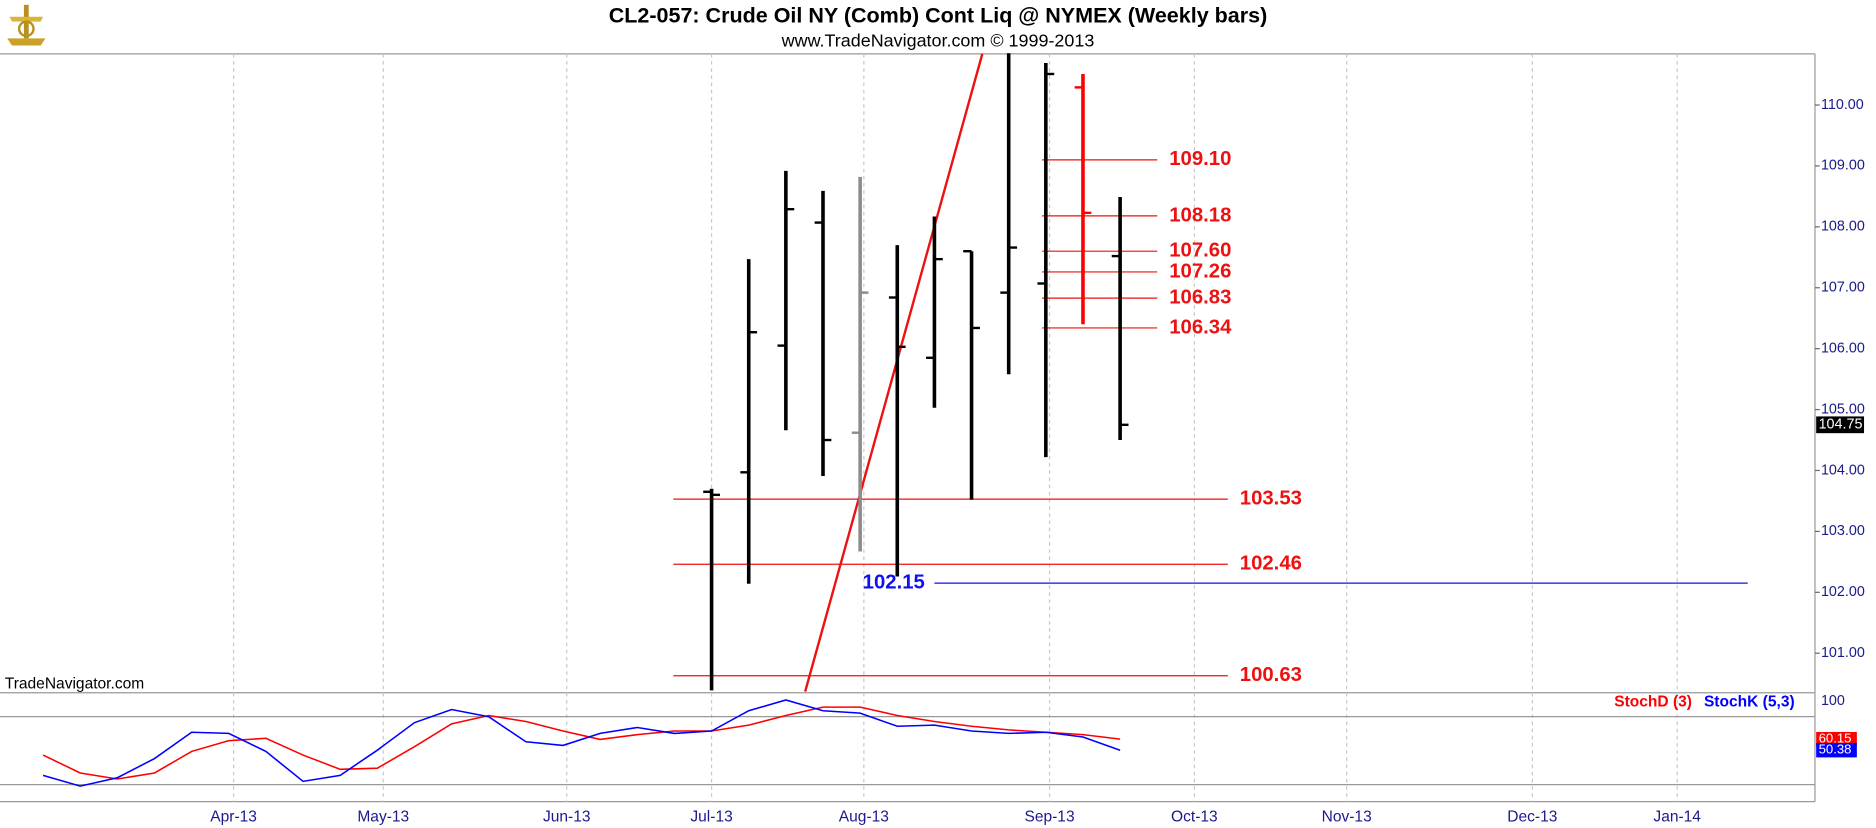 Image resolution: width=1876 pixels, height=828 pixels. What do you see at coordinates (1271, 498) in the screenshot?
I see `level-label: 103.53` at bounding box center [1271, 498].